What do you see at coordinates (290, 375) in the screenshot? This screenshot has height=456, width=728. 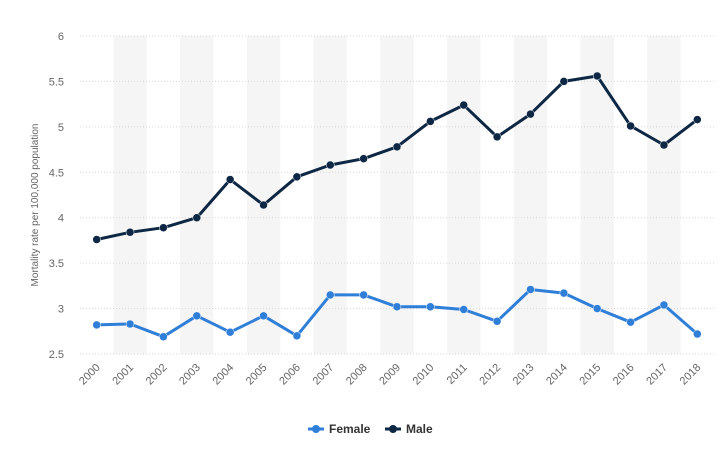 I see `x-tick-label: 2006` at bounding box center [290, 375].